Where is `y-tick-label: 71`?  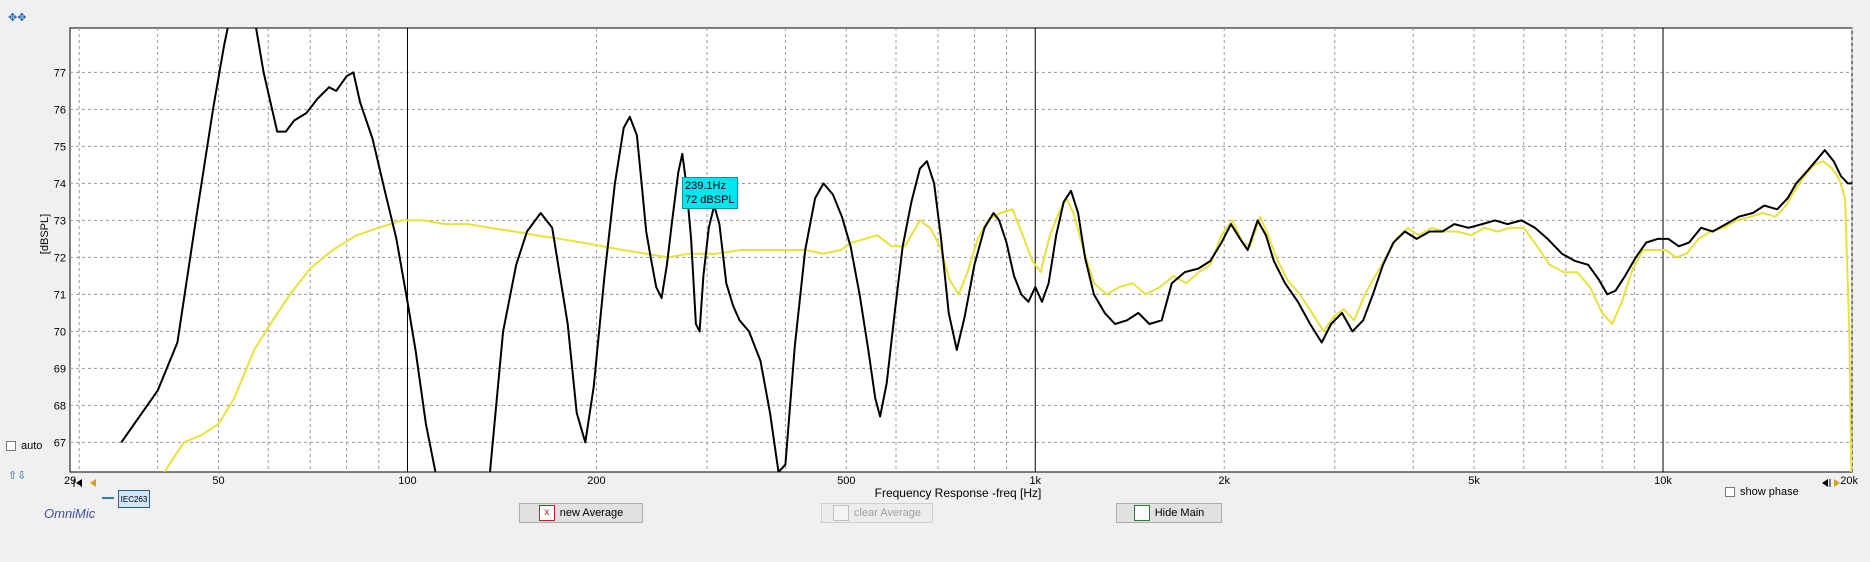 y-tick-label: 71 is located at coordinates (60, 295).